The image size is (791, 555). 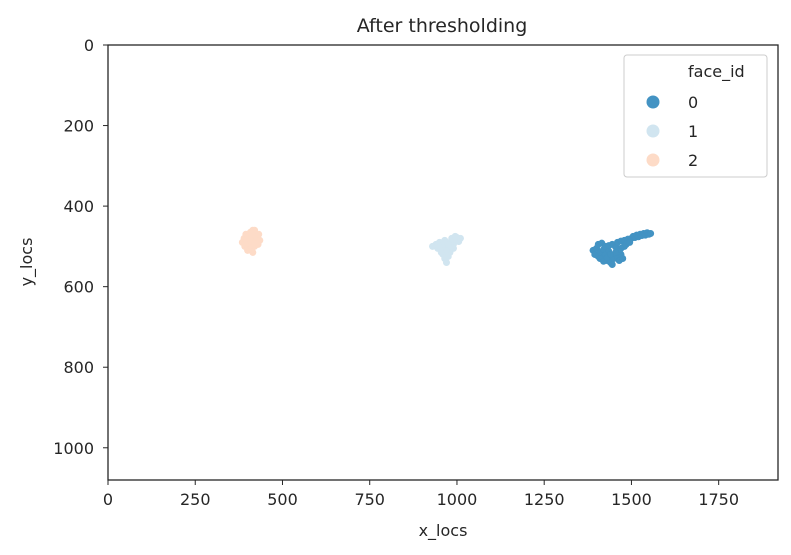 I want to click on y-tick-label: 200, so click(x=78, y=126).